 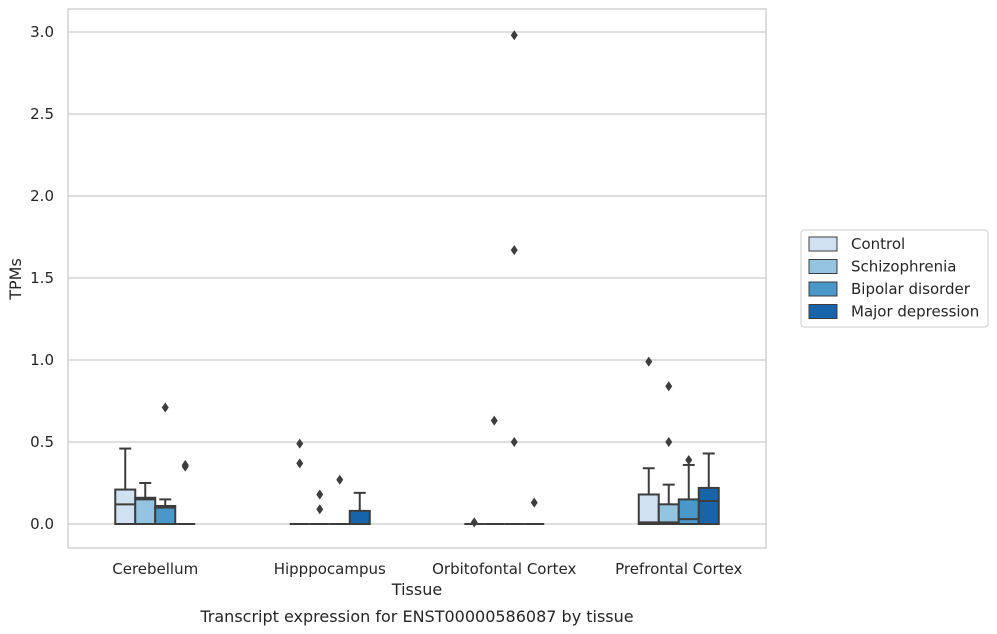 What do you see at coordinates (504, 569) in the screenshot?
I see `x-tick-label: Orbitofontal Cortex` at bounding box center [504, 569].